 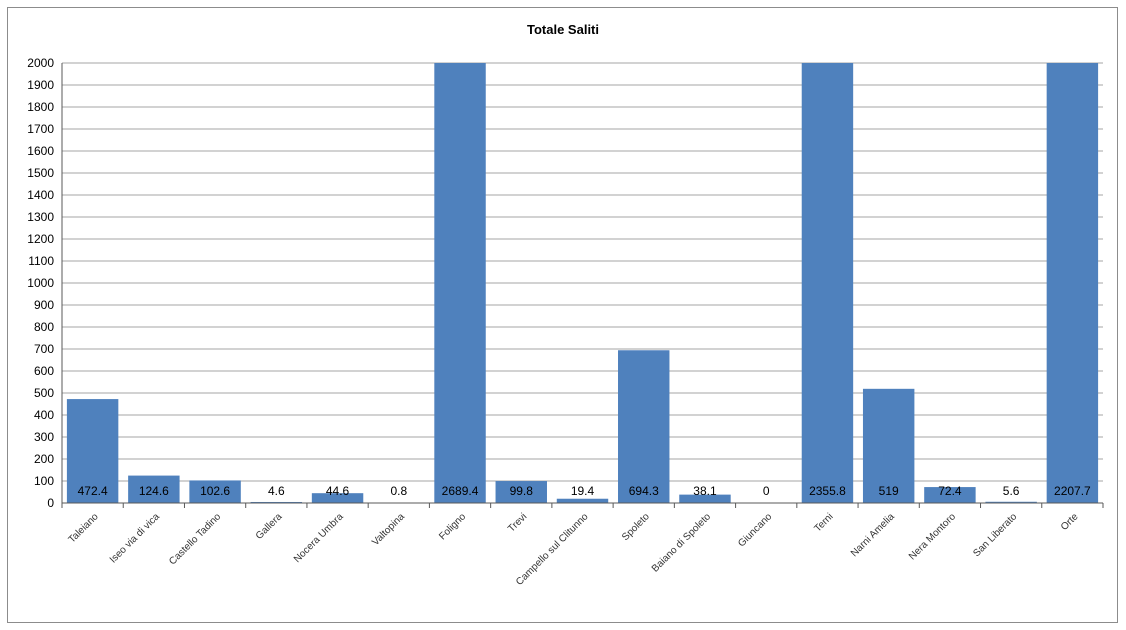 I want to click on y-tick-label: 1500, so click(x=40, y=173).